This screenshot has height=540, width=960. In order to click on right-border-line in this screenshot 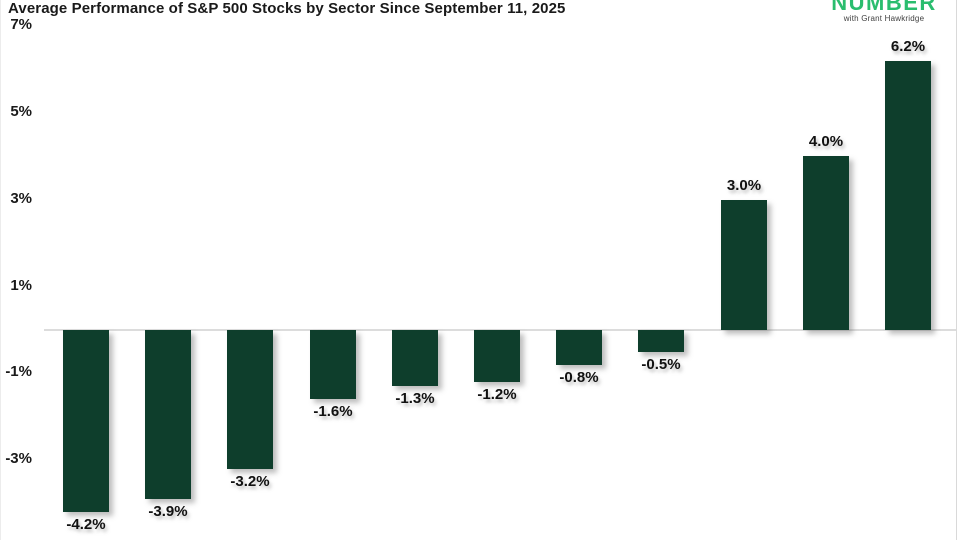, I will do `click(956, 270)`.